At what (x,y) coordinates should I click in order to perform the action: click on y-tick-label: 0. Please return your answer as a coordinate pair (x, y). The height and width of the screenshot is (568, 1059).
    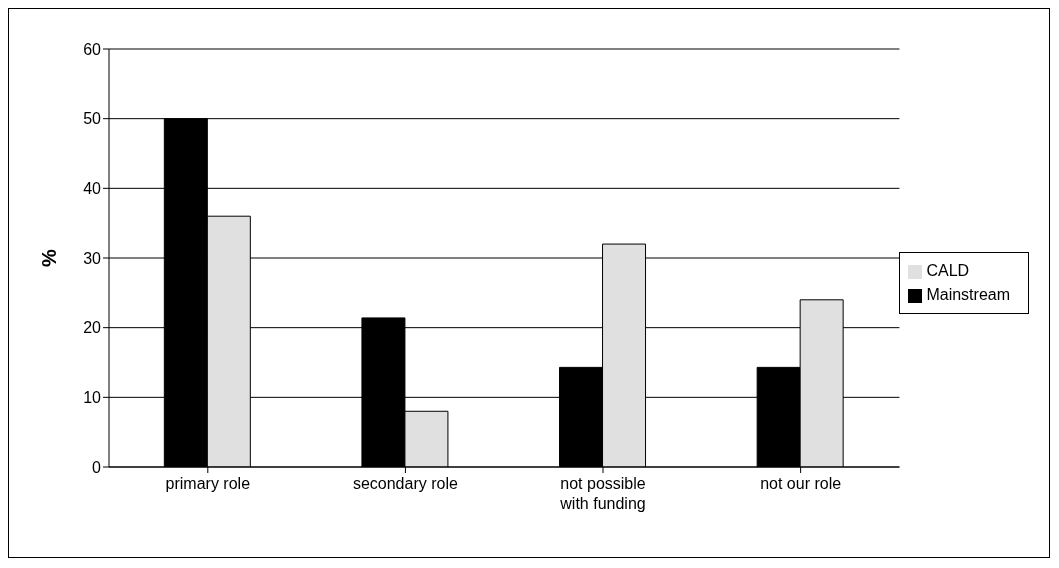
    Looking at the image, I should click on (97, 467).